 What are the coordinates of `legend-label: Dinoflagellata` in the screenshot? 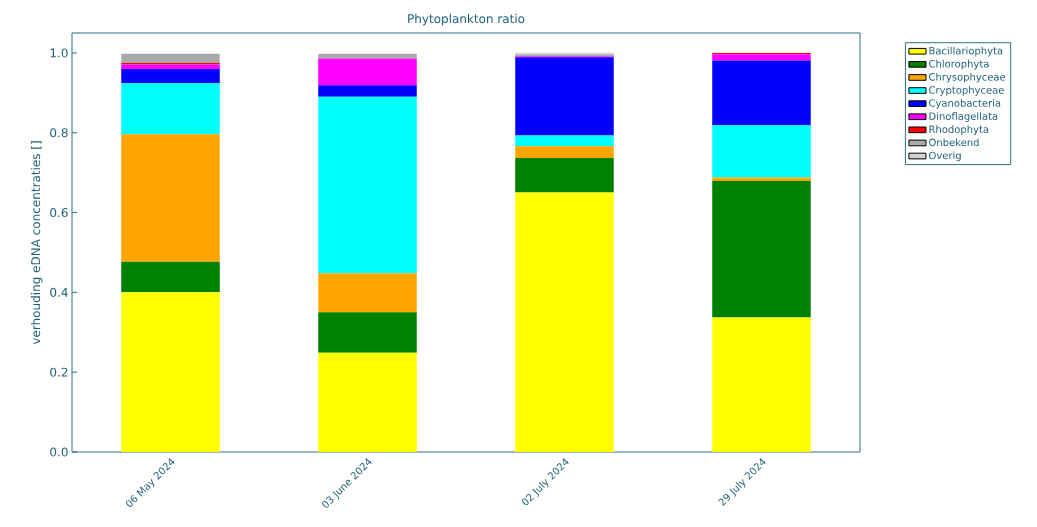 It's located at (963, 117).